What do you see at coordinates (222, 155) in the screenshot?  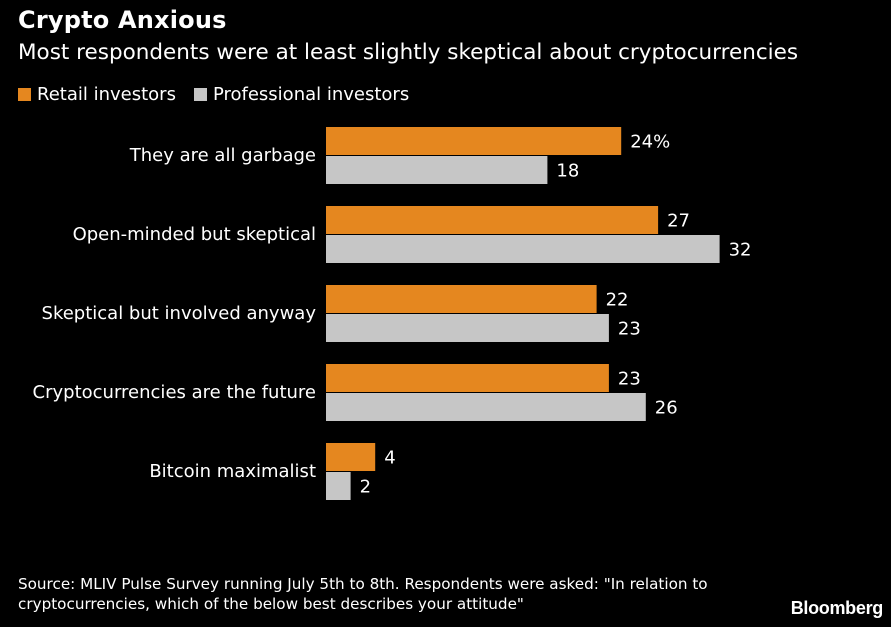 I see `category-label: They are all garbage` at bounding box center [222, 155].